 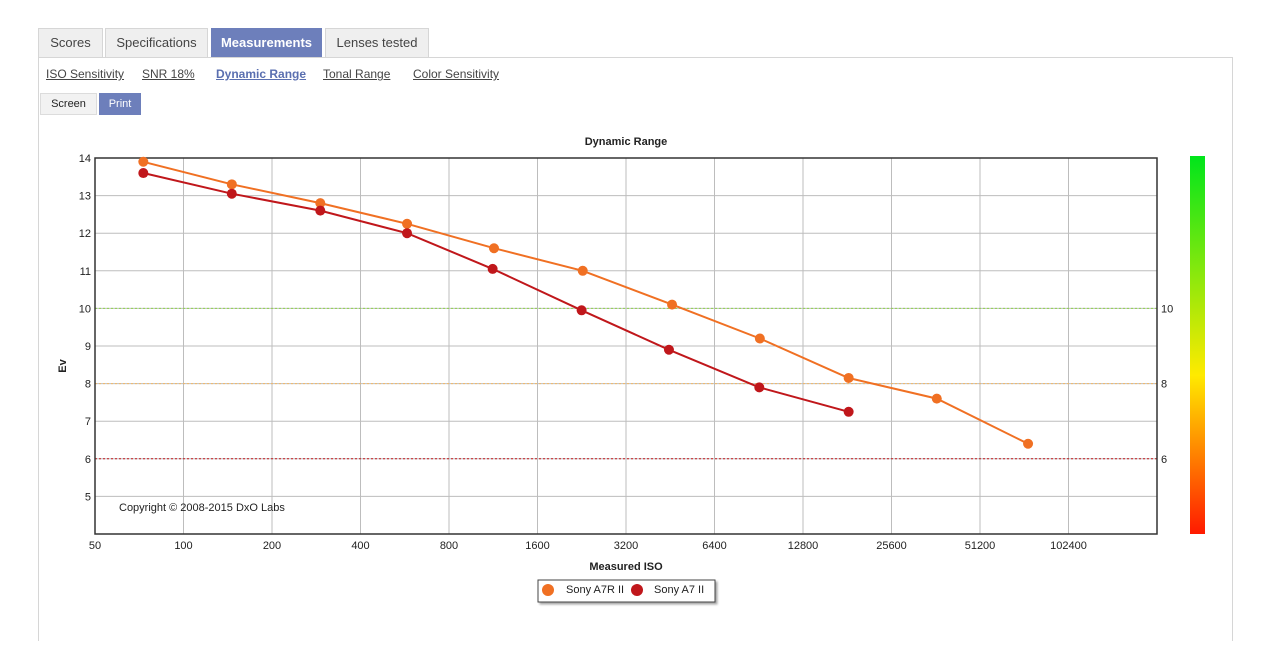 I want to click on y-tick-label: 9, so click(x=88, y=347).